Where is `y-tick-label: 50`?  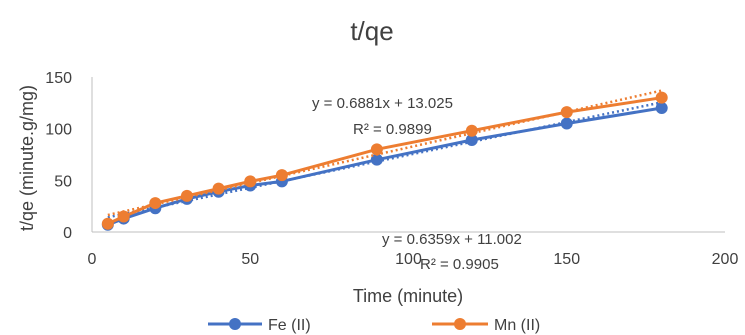
y-tick-label: 50 is located at coordinates (63, 181).